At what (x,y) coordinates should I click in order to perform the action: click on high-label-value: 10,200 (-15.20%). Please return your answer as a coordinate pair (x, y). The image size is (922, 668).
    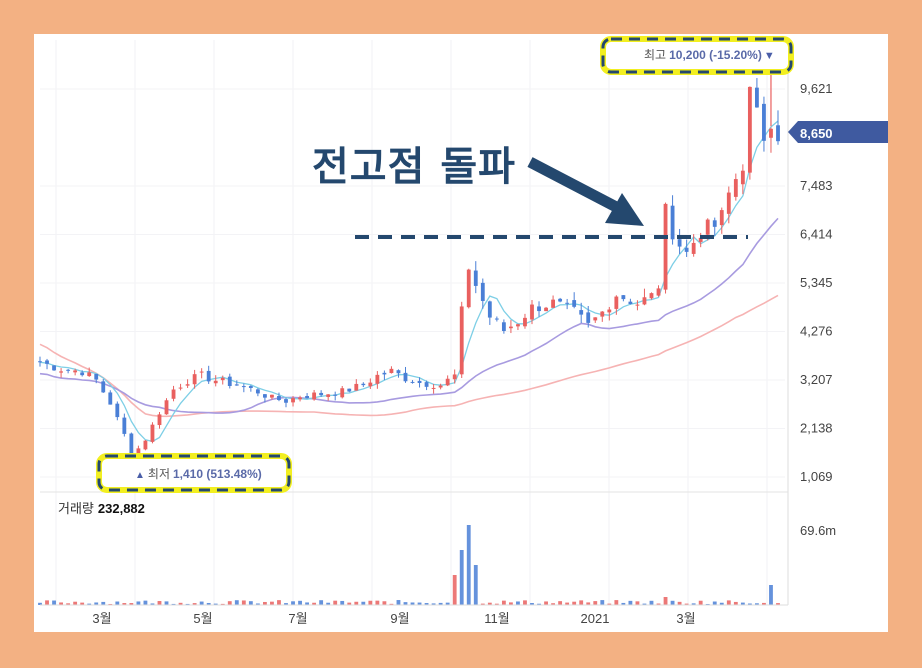
    Looking at the image, I should click on (715, 55).